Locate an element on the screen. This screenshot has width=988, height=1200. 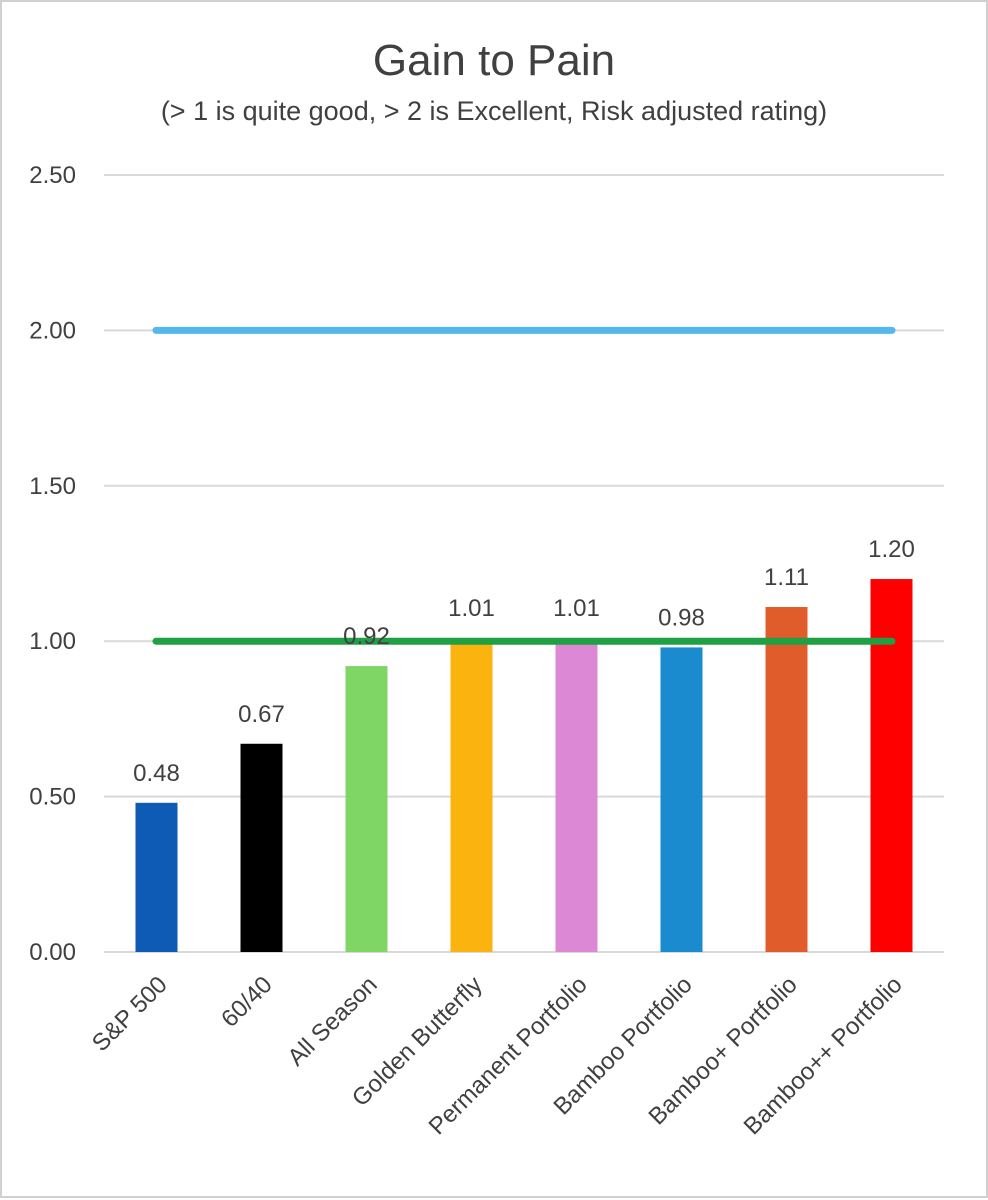
chart-title: Gain to Pain is located at coordinates (494, 60).